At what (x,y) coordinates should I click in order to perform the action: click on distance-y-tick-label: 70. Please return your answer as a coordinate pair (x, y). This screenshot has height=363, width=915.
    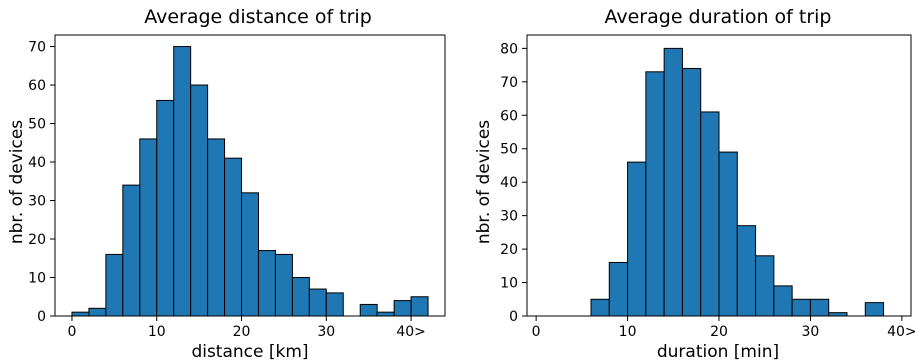
    Looking at the image, I should click on (37, 48).